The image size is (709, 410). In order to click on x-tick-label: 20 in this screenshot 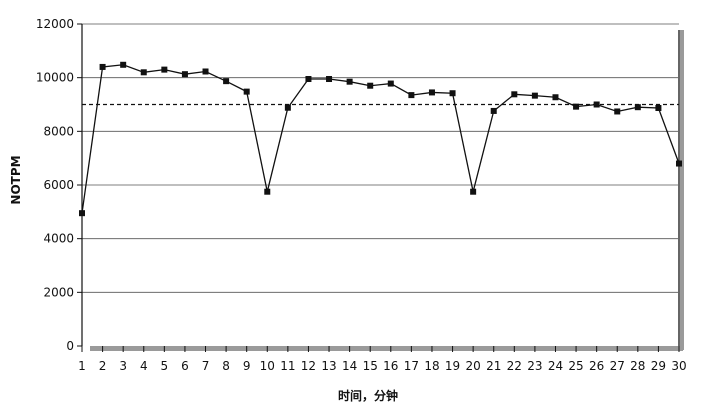, I will do `click(472, 366)`.